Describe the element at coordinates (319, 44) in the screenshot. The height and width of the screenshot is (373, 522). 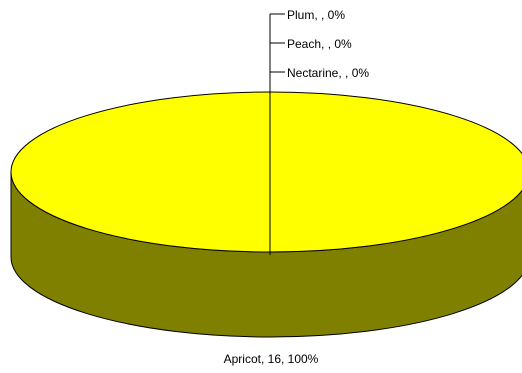
I see `data-label-peach: Peach, , 0%` at that location.